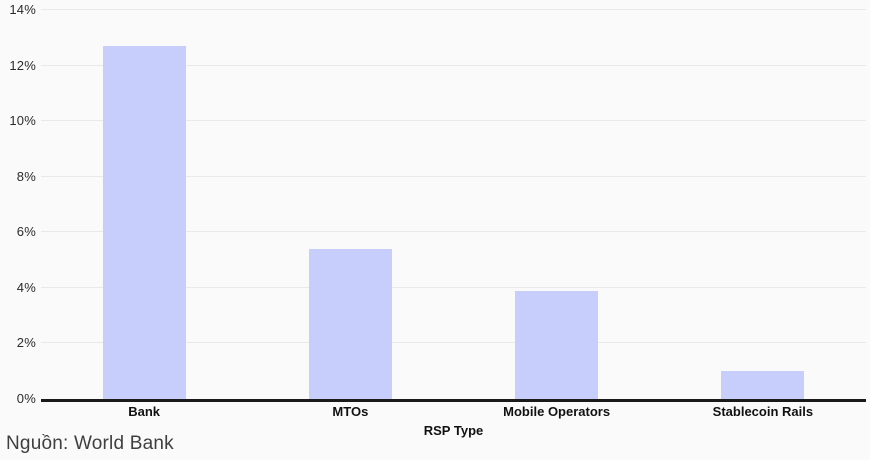  What do you see at coordinates (350, 411) in the screenshot?
I see `x-axis-tick-label: MTOs` at bounding box center [350, 411].